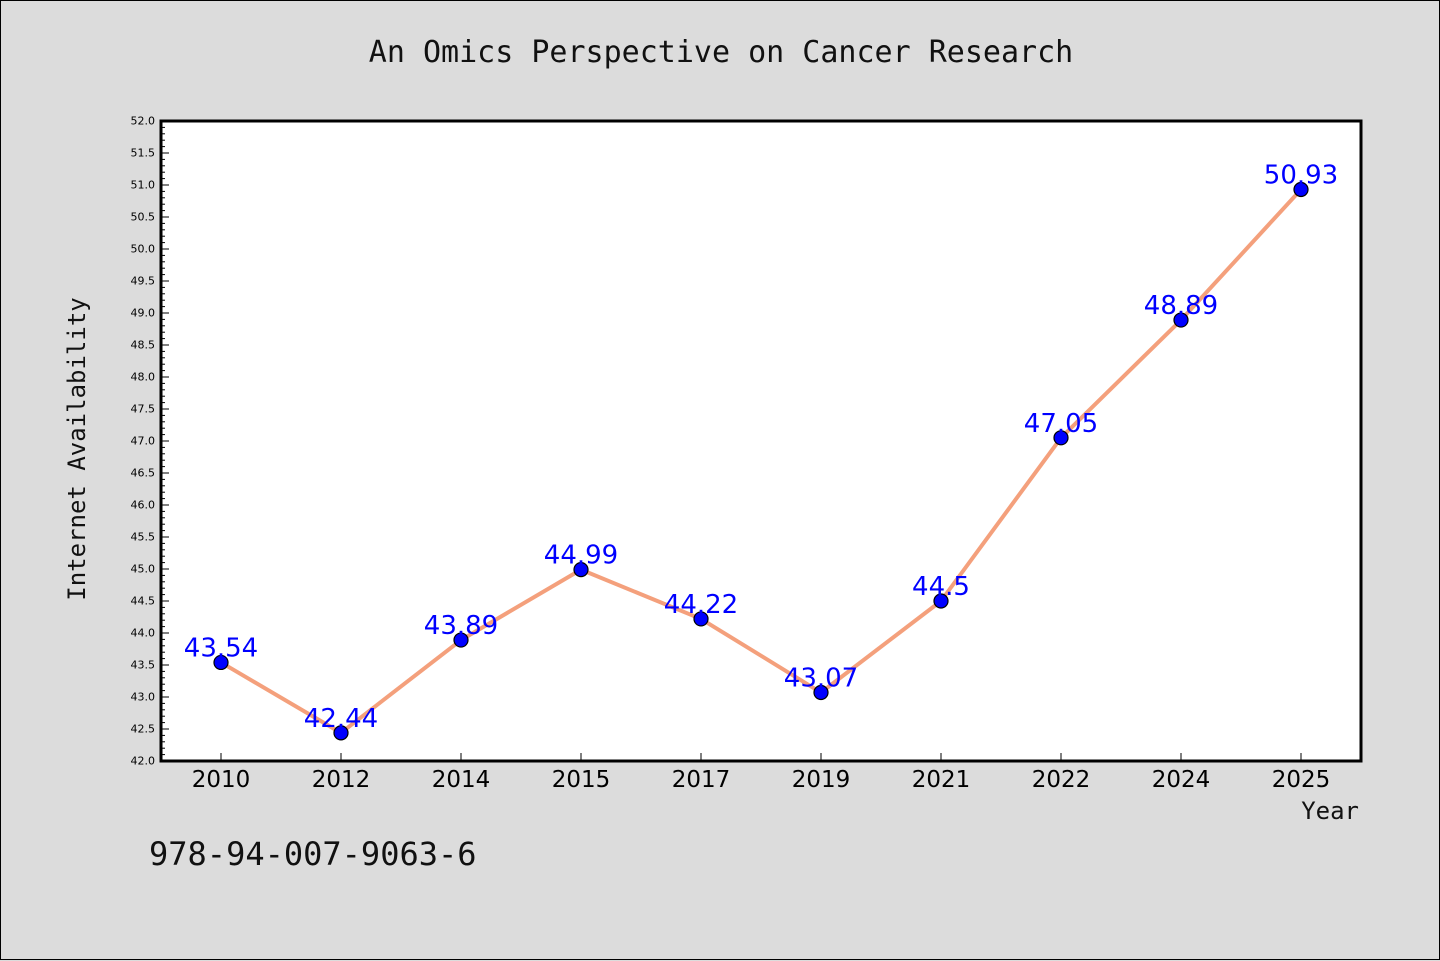 This screenshot has height=961, width=1440. What do you see at coordinates (143, 377) in the screenshot?
I see `y-tick-label: 48.0` at bounding box center [143, 377].